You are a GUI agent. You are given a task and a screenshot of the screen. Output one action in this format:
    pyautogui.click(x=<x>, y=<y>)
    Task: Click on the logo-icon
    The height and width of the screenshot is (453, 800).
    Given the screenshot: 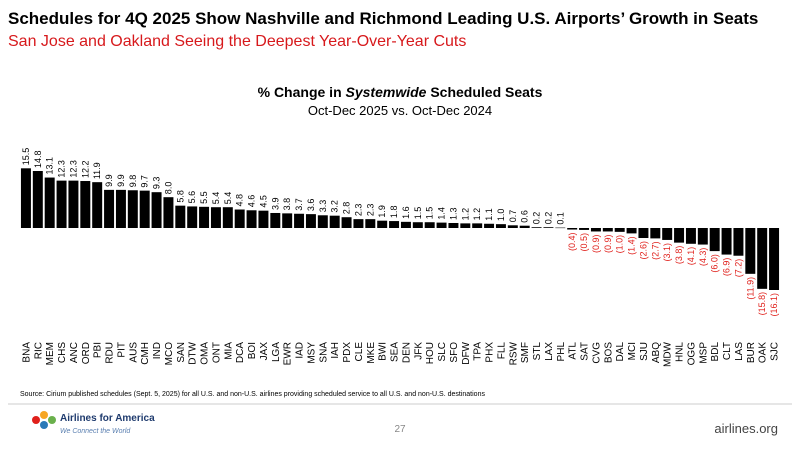 What is the action you would take?
    pyautogui.click(x=44, y=420)
    